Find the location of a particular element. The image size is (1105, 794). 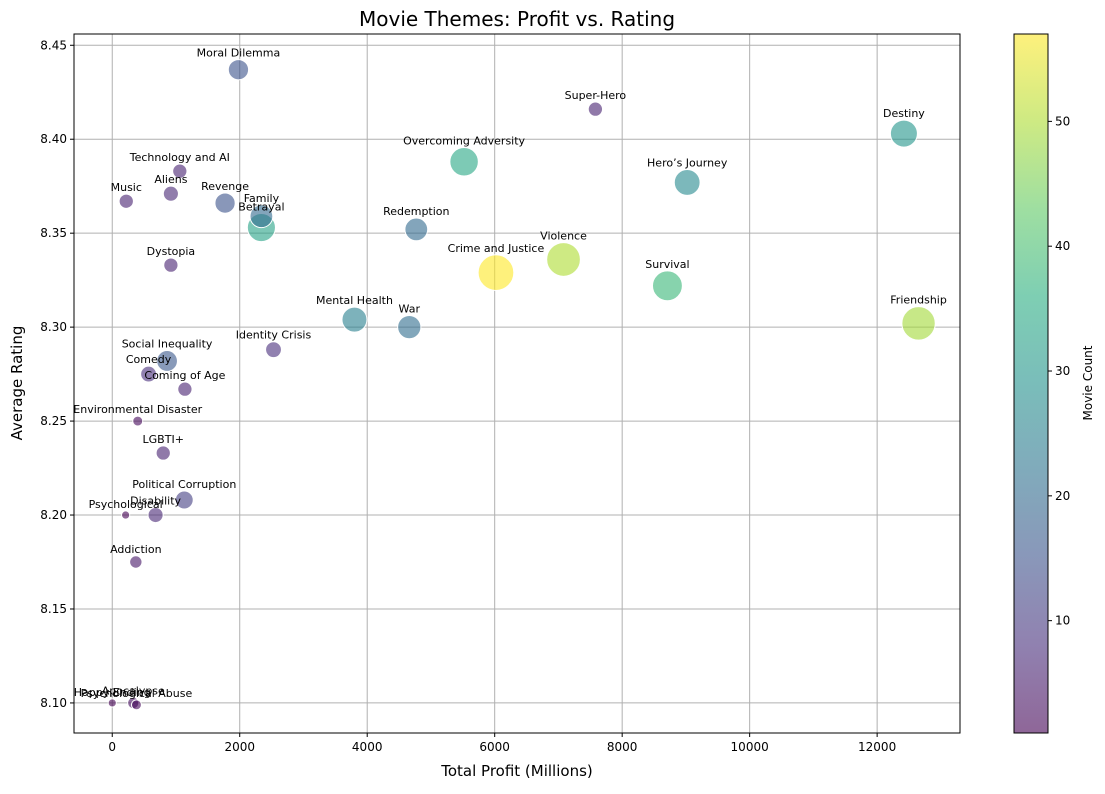

y-axis-label: Average Rating is located at coordinates (17, 383).